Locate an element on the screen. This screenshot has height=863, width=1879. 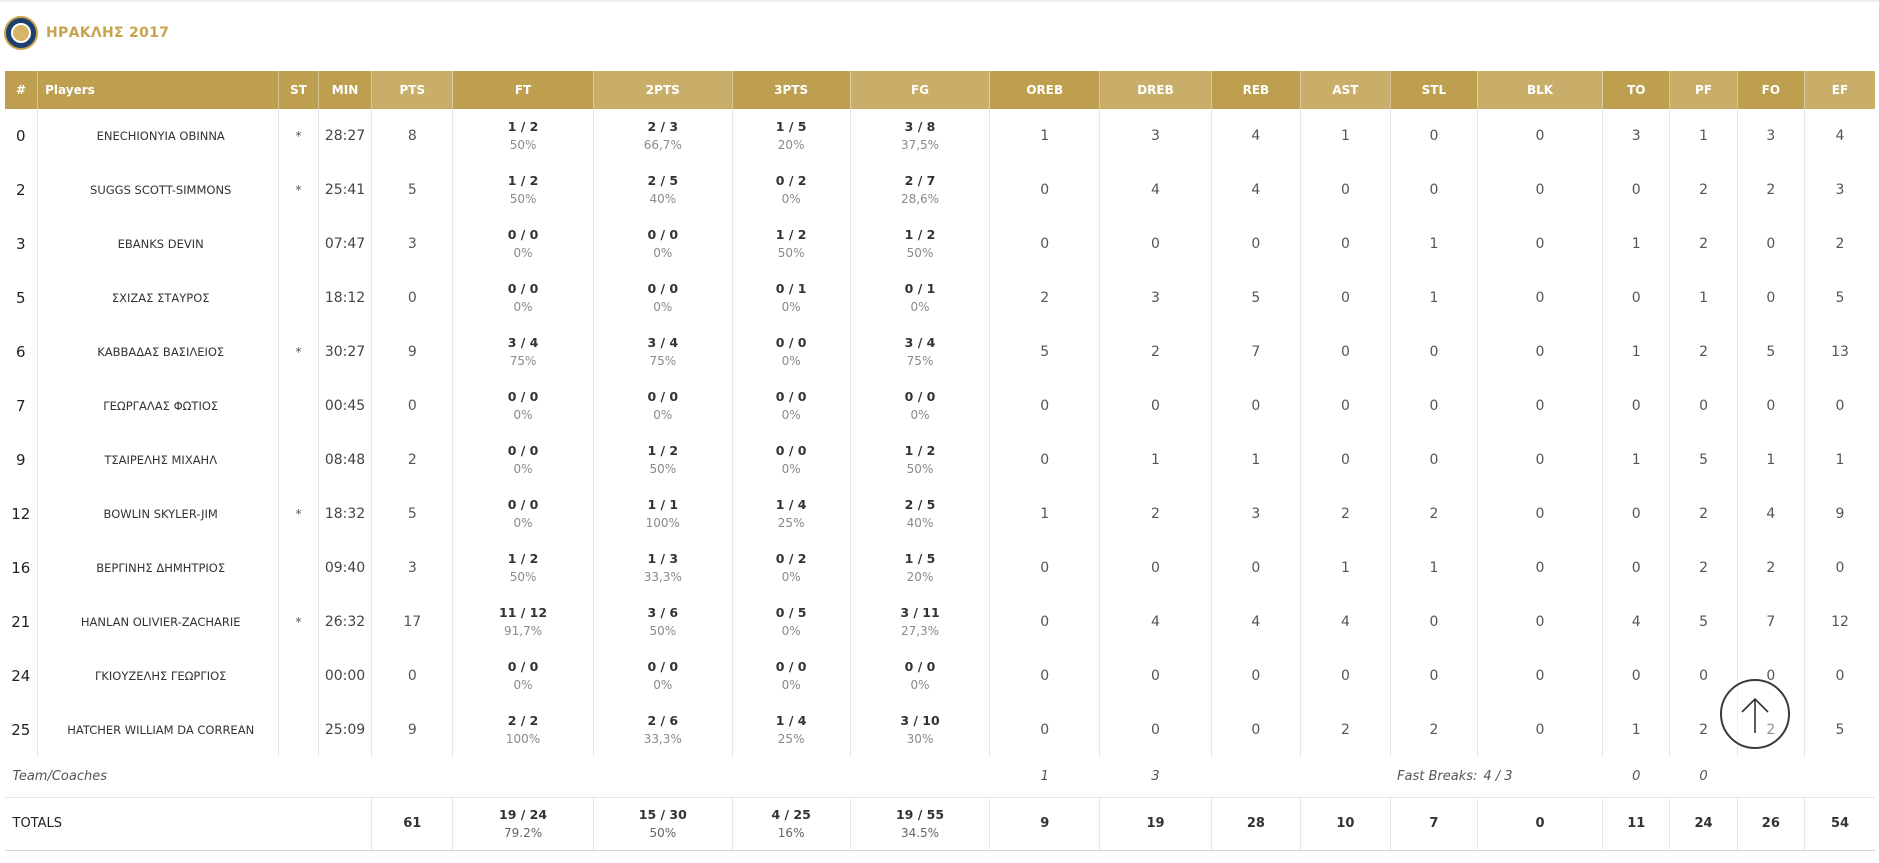
player-name: ΓΕΩΡΓΑΛΑΣ ΦΩΤΙΟΣ is located at coordinates (158, 406).